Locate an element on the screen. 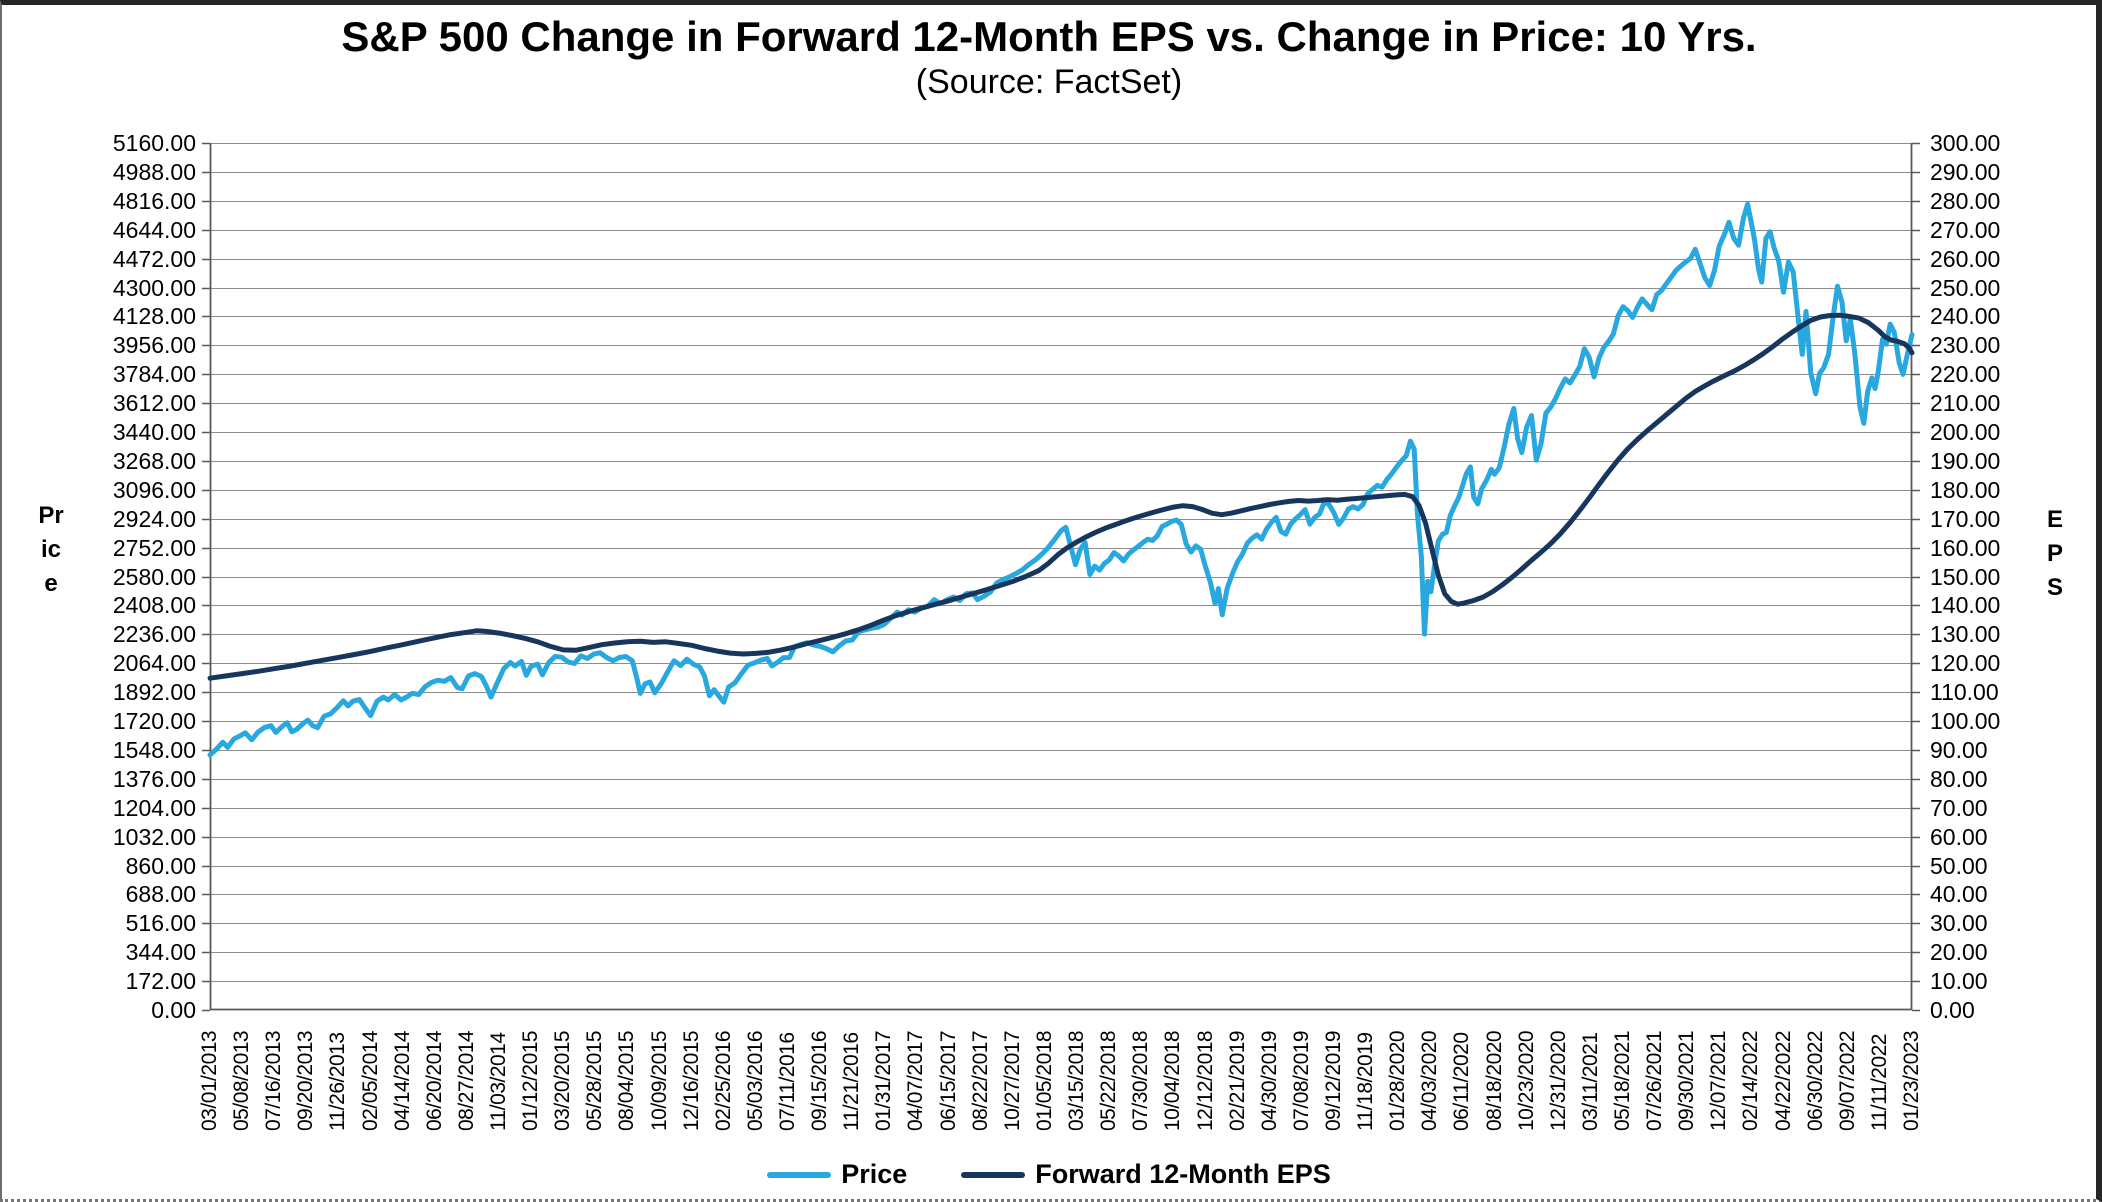 The width and height of the screenshot is (2102, 1202). left-axis-tick-label: 3440.00 is located at coordinates (154, 432).